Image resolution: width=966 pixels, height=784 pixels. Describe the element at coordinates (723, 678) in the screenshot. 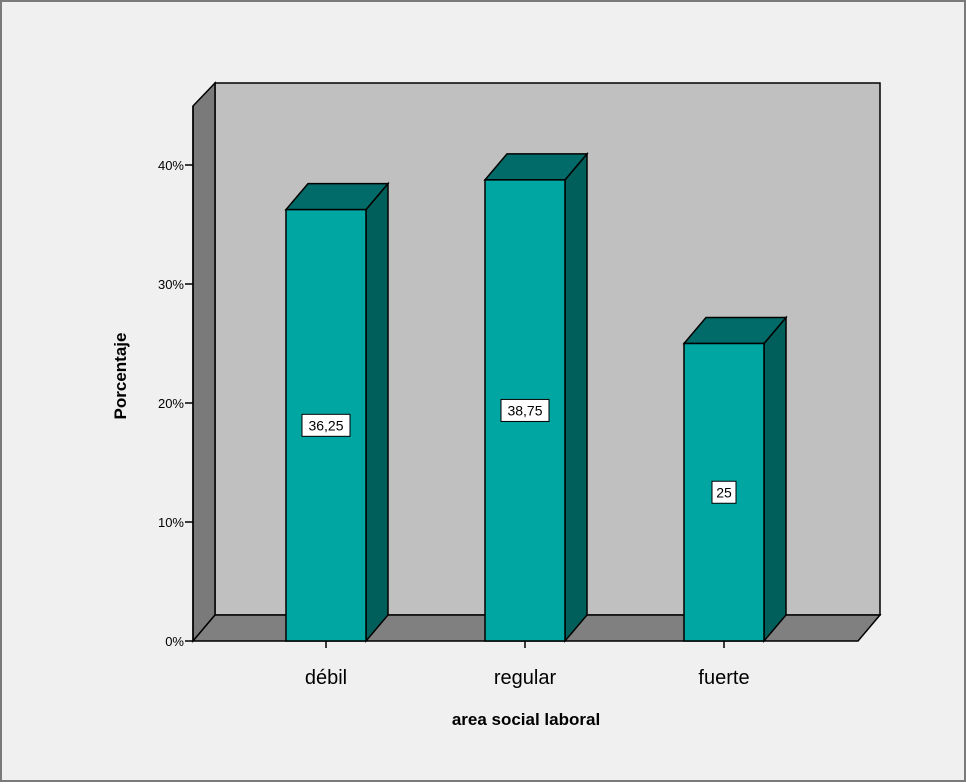

I see `x-tick-label: fuerte` at that location.